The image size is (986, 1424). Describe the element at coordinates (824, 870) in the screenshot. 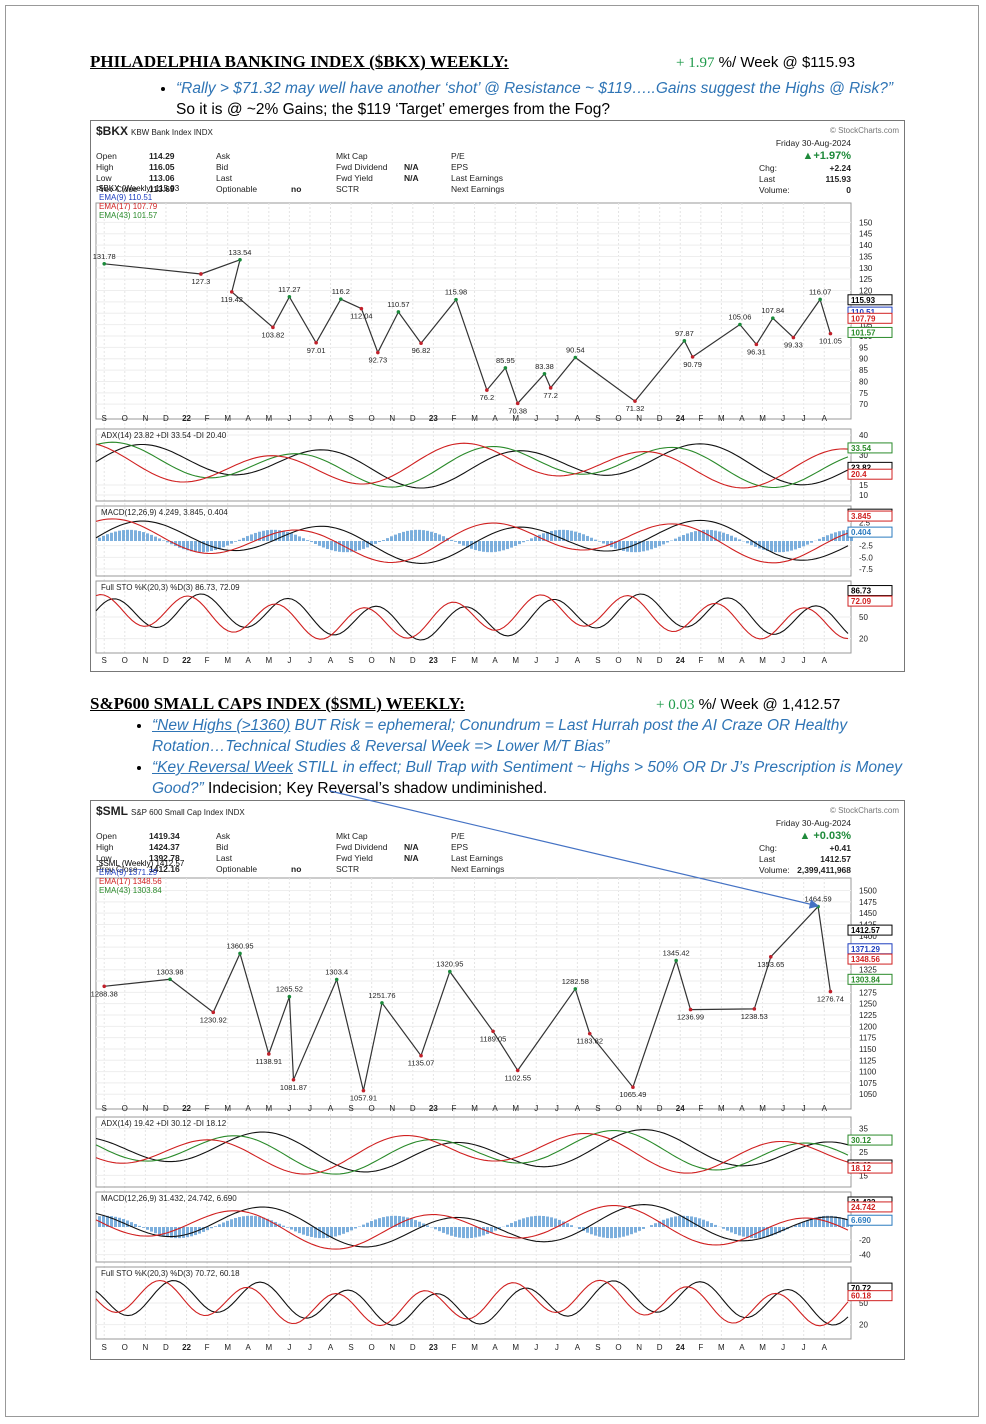

I see `info-value: 2,399,411,968` at that location.